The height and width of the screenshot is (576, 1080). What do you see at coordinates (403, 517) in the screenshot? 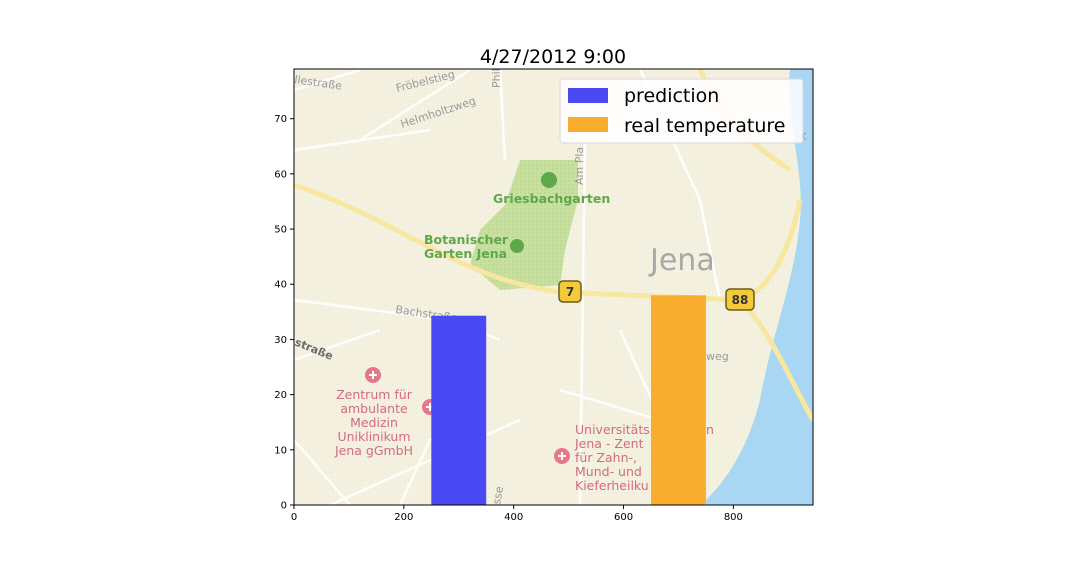
I see `x-tick-label: 200` at bounding box center [403, 517].